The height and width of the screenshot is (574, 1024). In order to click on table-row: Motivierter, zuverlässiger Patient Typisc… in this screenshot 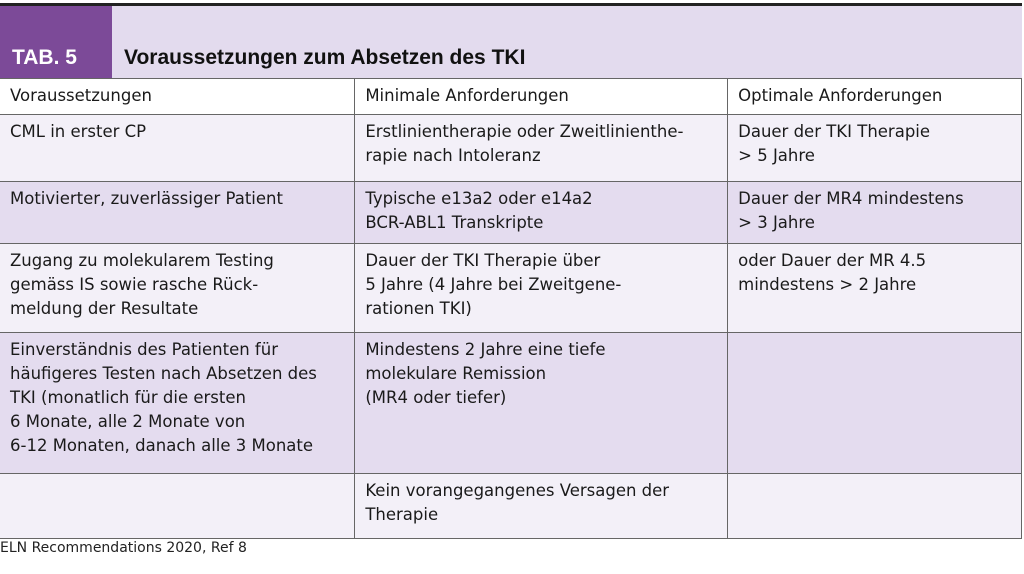, I will do `click(511, 212)`.